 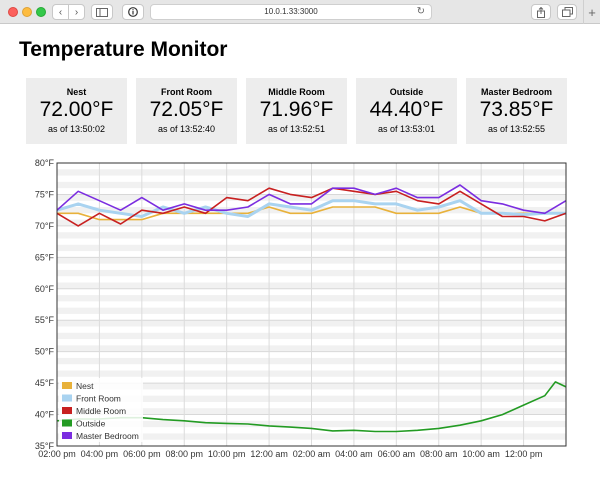 I want to click on x-tick-label: 06:00 pm, so click(x=142, y=454).